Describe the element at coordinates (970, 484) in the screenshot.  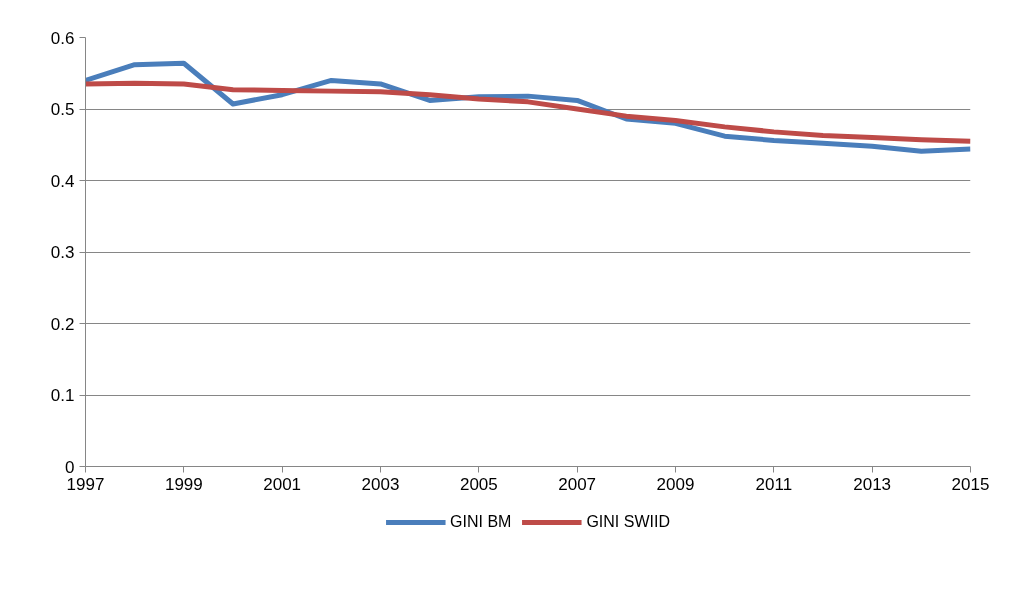
I see `x-tick-label: 2015` at that location.